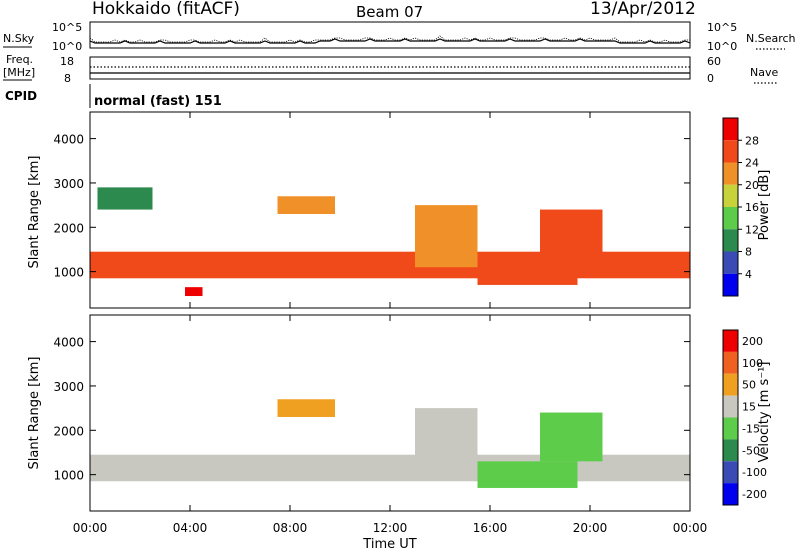  Describe the element at coordinates (752, 140) in the screenshot. I see `colorbar-tick-label-6: 28` at that location.